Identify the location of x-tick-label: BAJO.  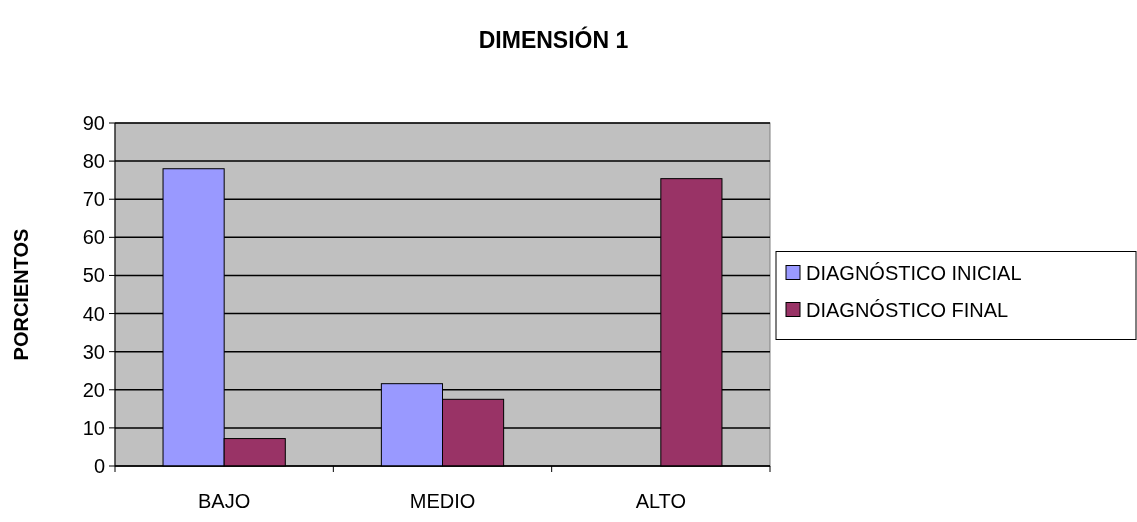
(224, 501).